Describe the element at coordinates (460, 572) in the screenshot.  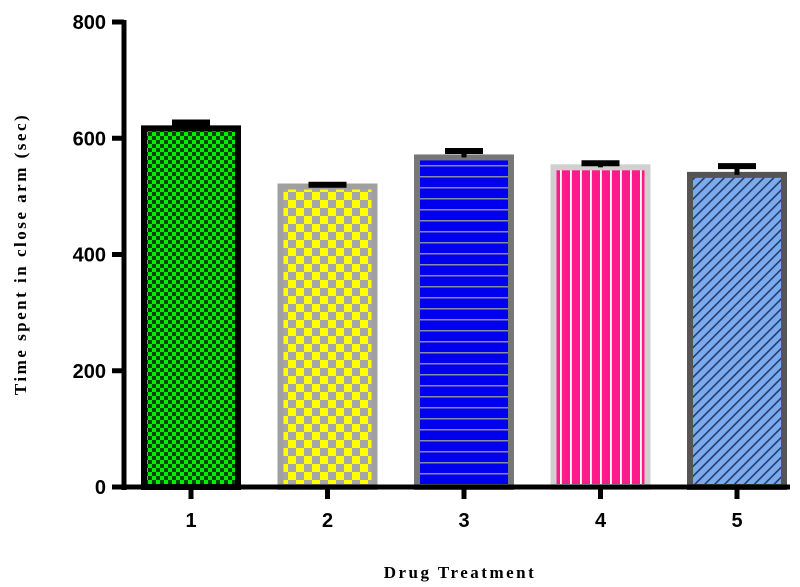
I see `x-axis-title: Drug Treatment` at that location.